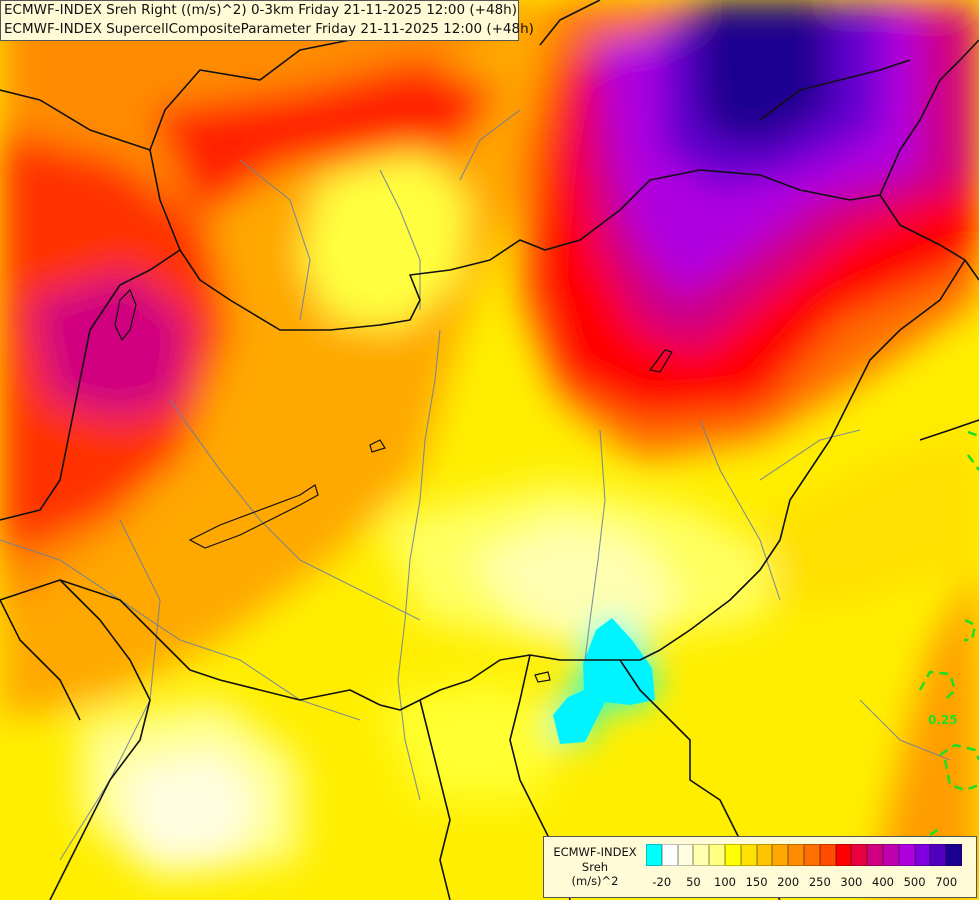  What do you see at coordinates (725, 882) in the screenshot?
I see `legend-tick-label: 100` at bounding box center [725, 882].